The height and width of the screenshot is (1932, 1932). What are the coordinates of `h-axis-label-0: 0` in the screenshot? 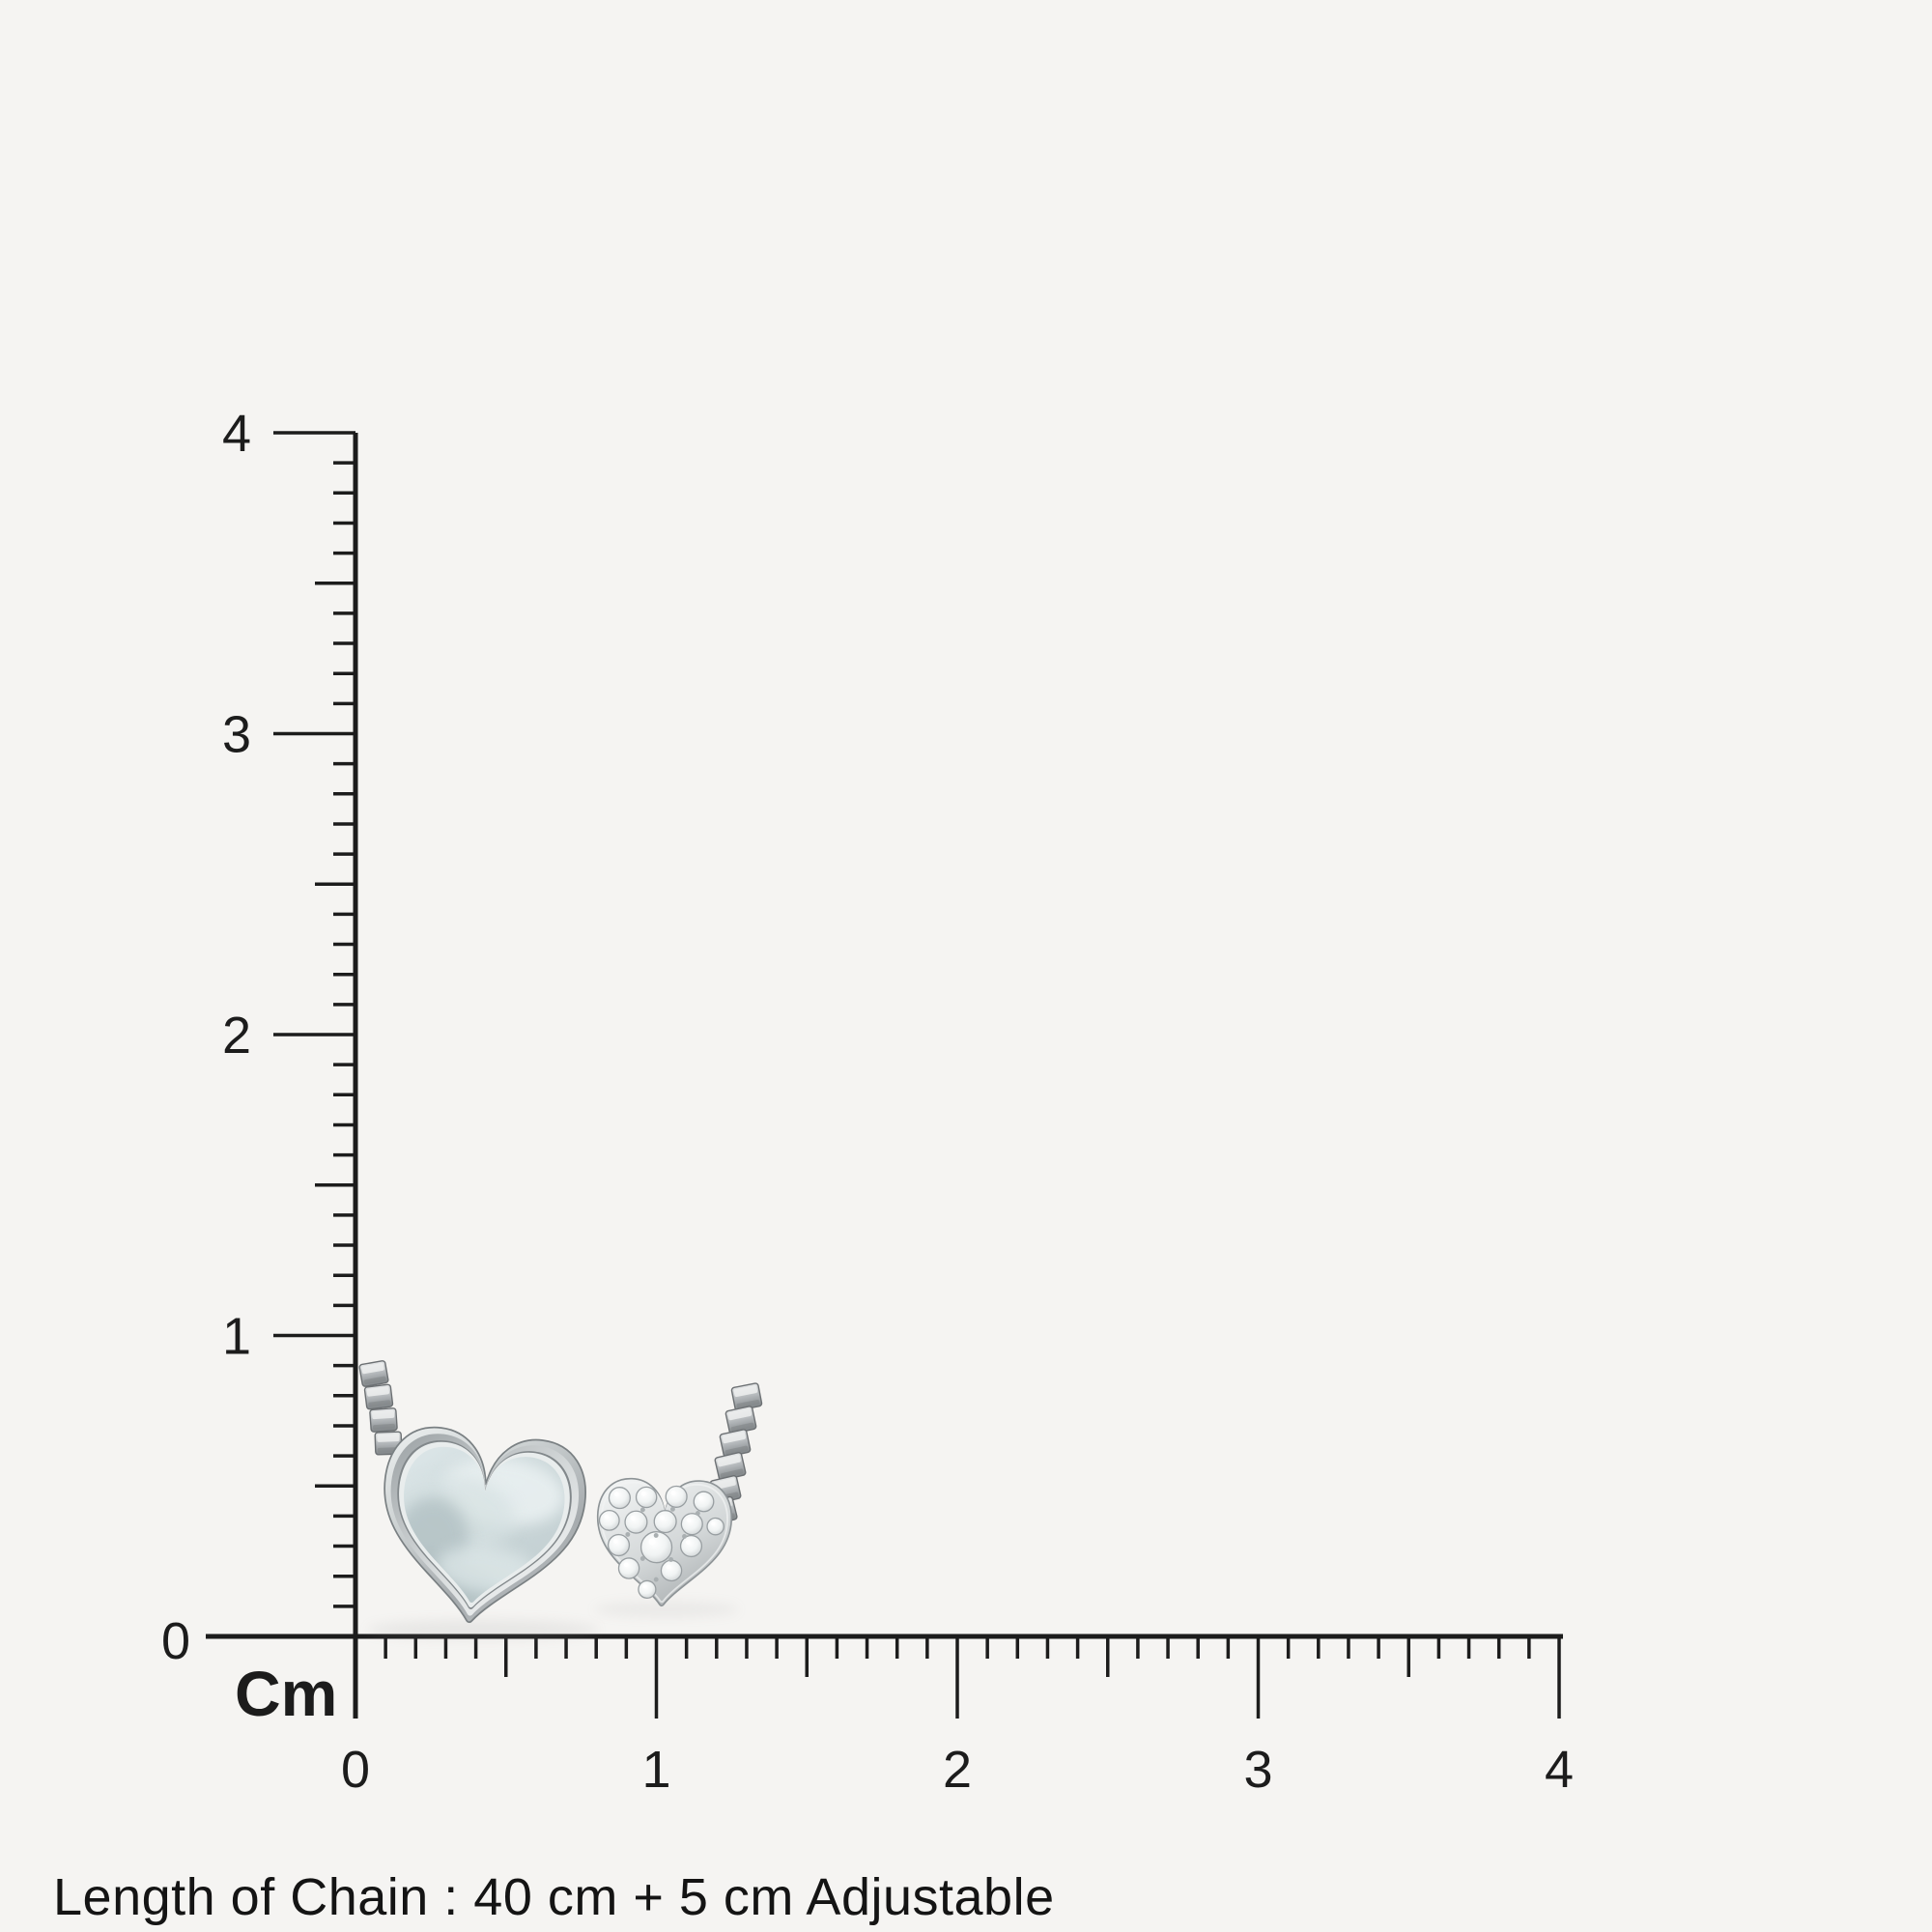 It's located at (355, 1770).